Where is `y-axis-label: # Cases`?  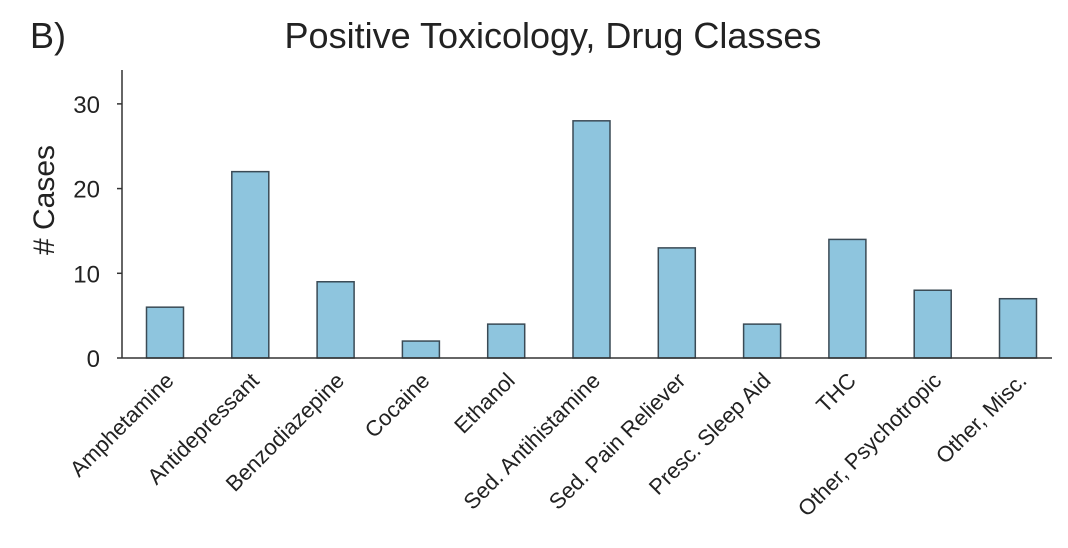
y-axis-label: # Cases is located at coordinates (44, 200).